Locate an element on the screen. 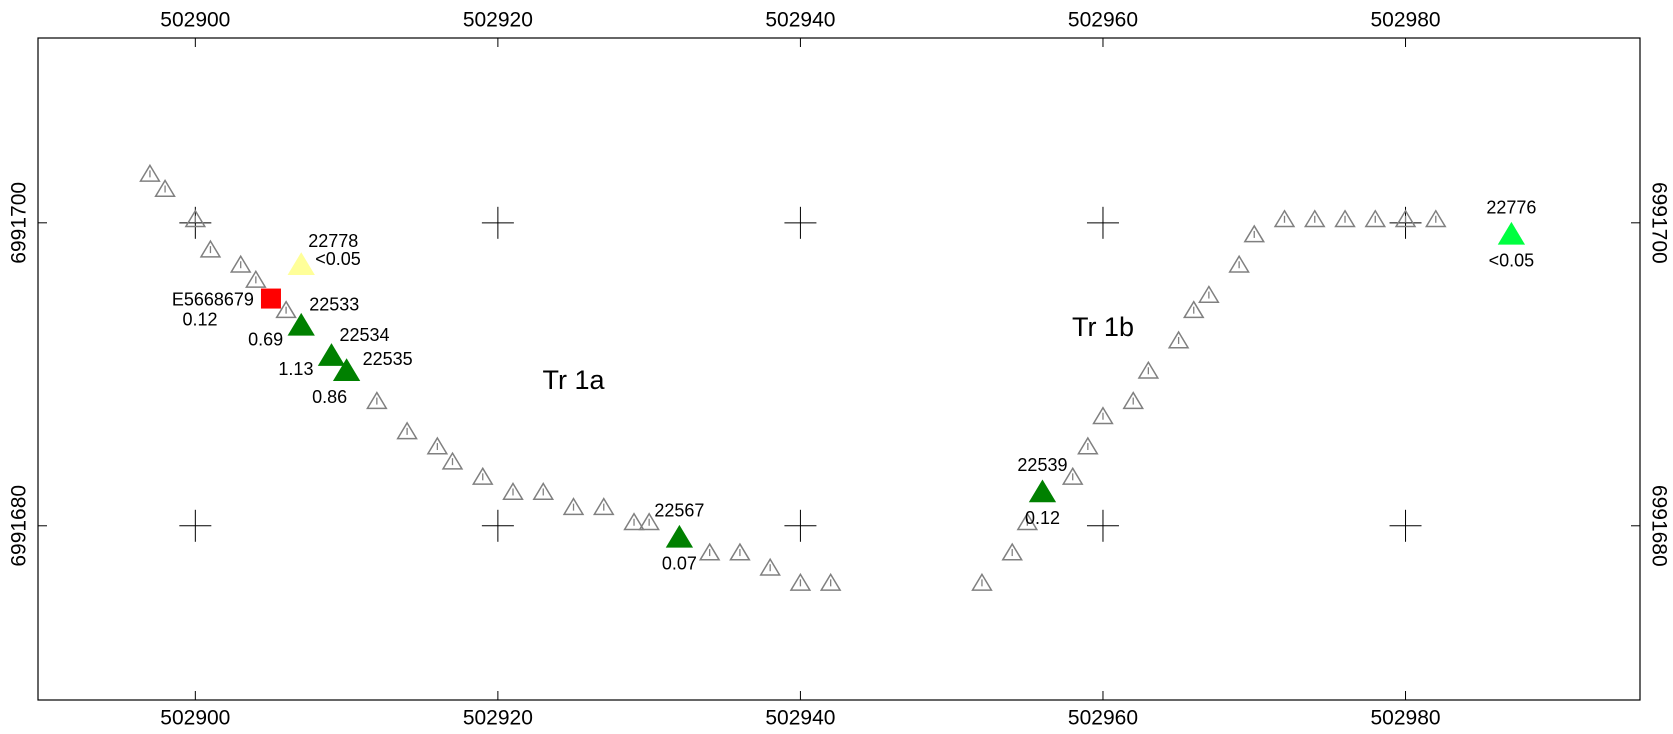 This screenshot has width=1673, height=734. sample-grade: 0.69 is located at coordinates (265, 340).